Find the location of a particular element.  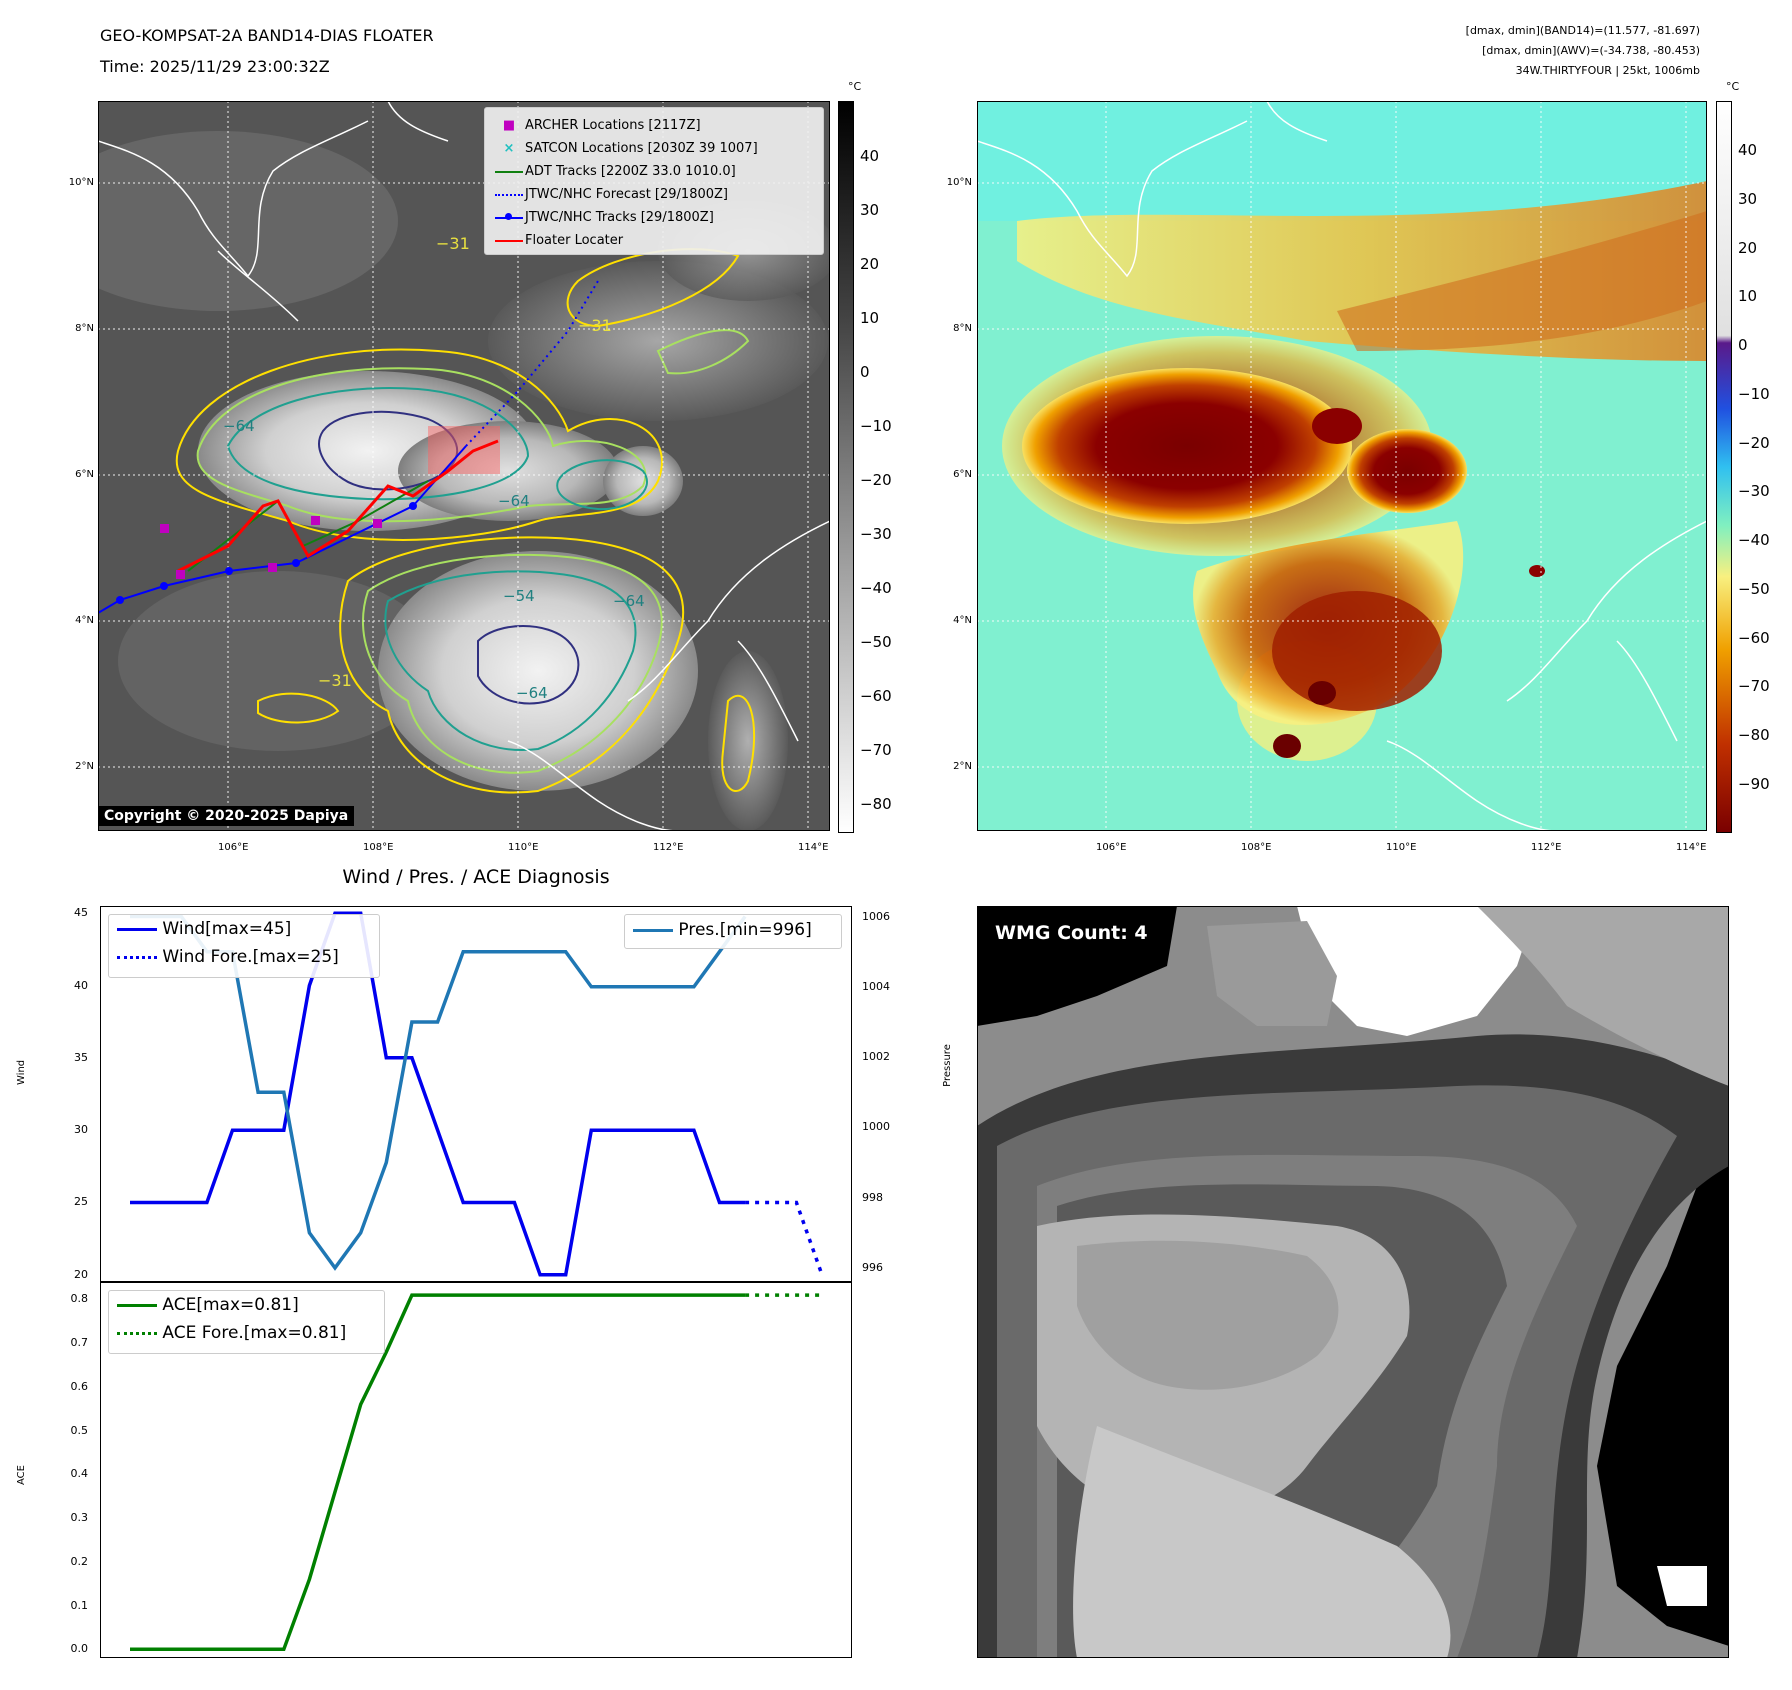

lon-tick-label: 108°E is located at coordinates (1256, 847).